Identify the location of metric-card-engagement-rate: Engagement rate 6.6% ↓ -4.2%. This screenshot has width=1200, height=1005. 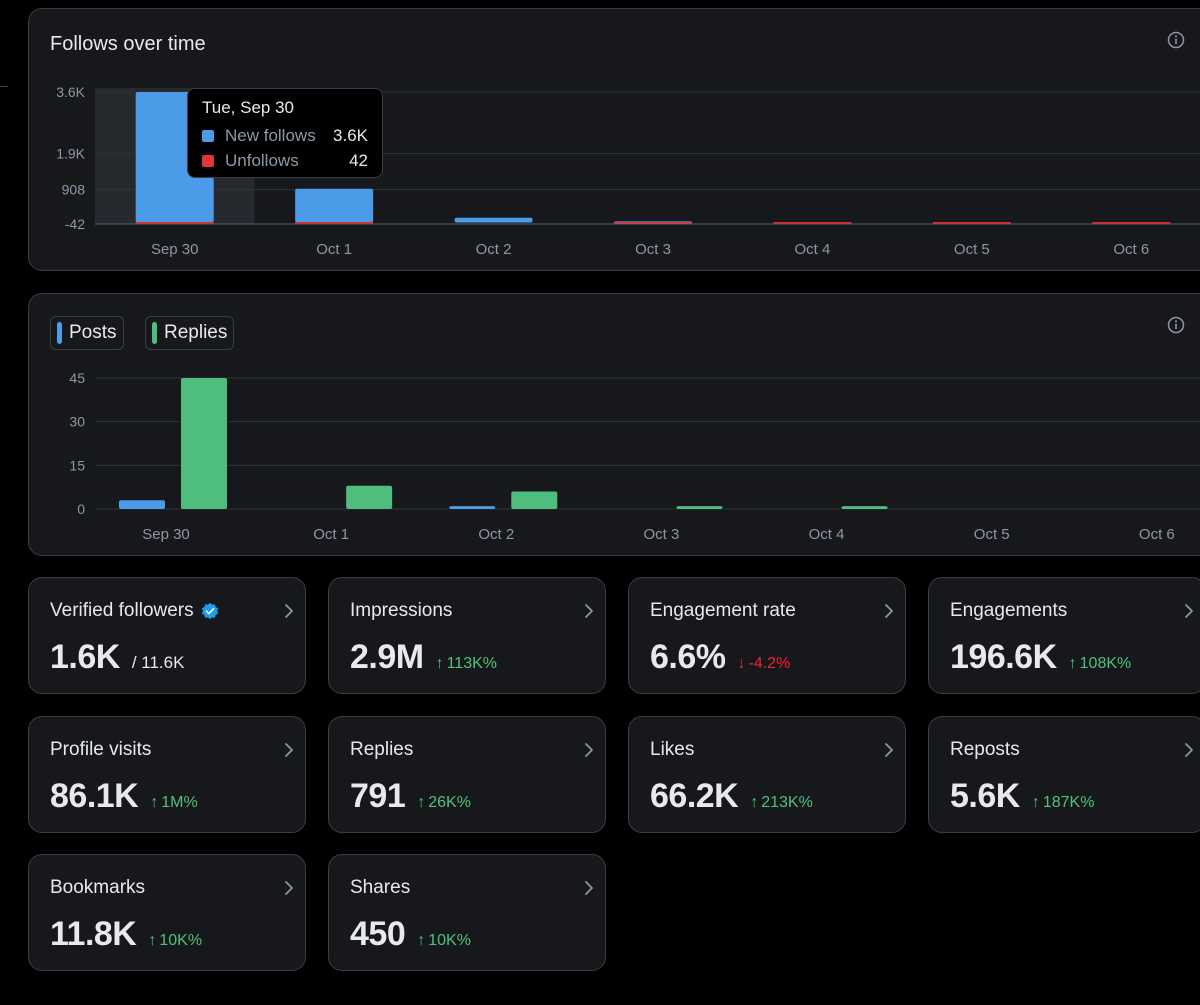
(767, 635).